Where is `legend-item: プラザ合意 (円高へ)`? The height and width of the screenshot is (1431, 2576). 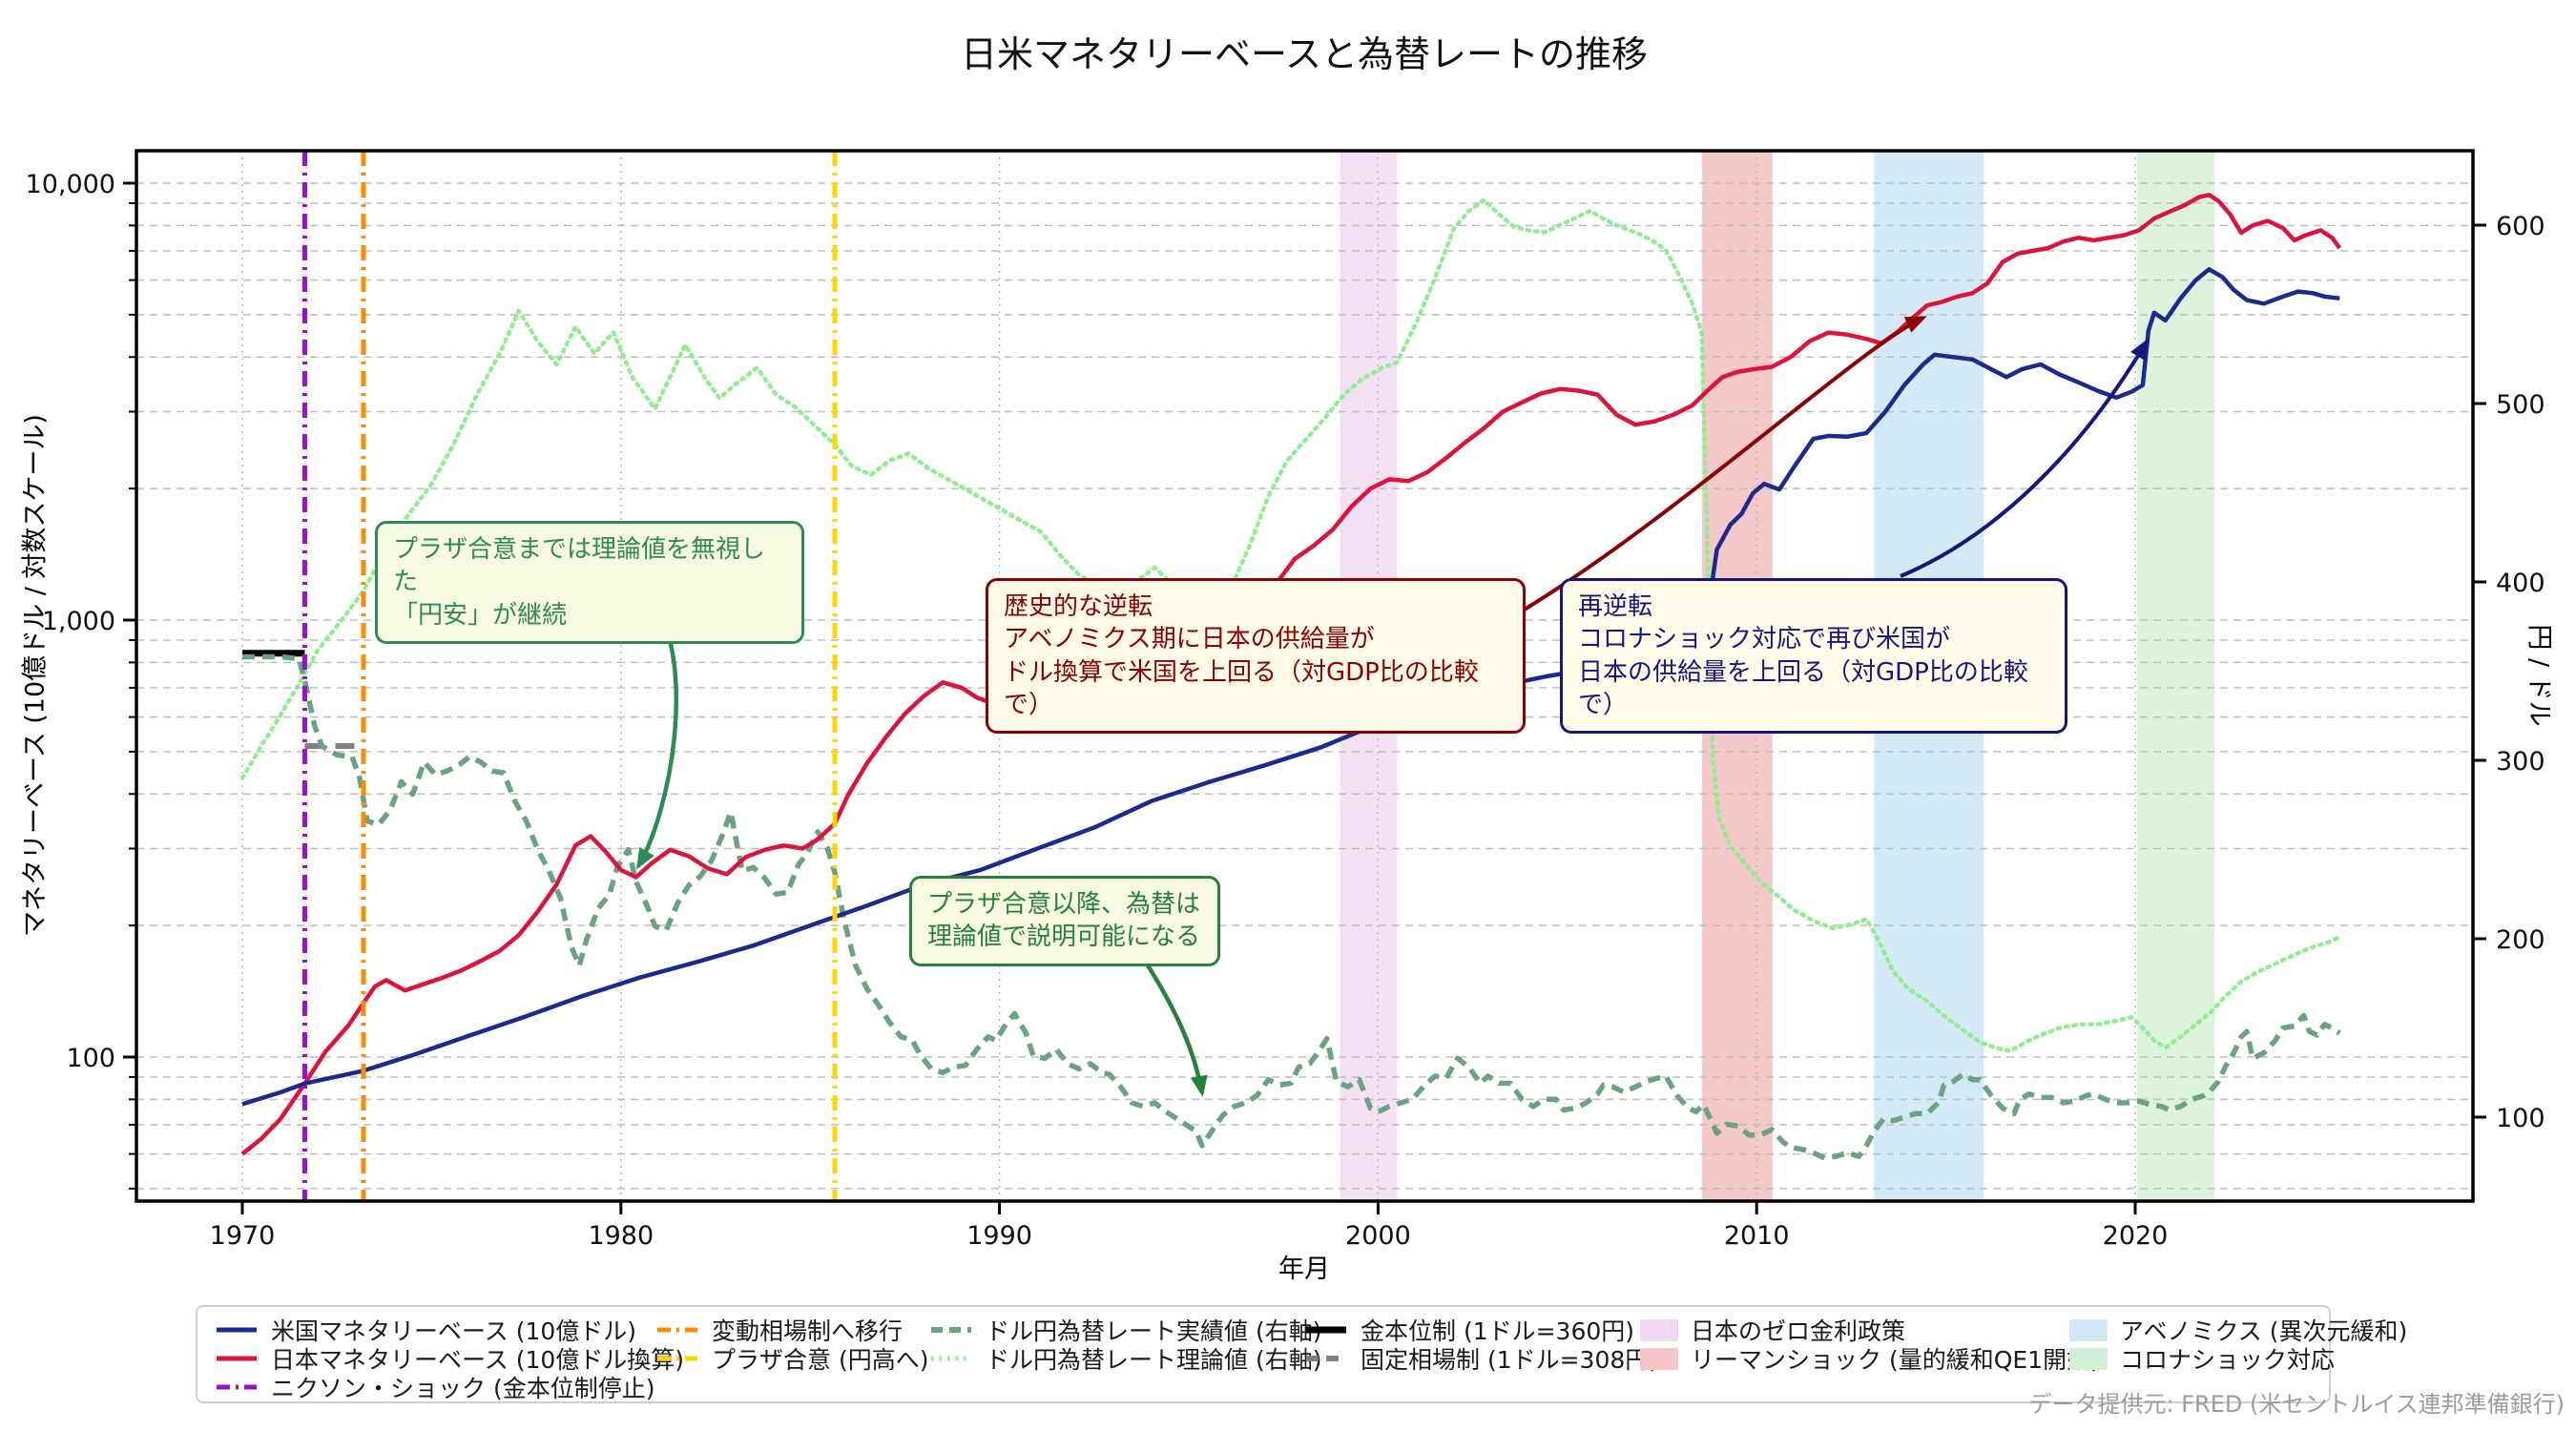 legend-item: プラザ合意 (円高へ) is located at coordinates (791, 1359).